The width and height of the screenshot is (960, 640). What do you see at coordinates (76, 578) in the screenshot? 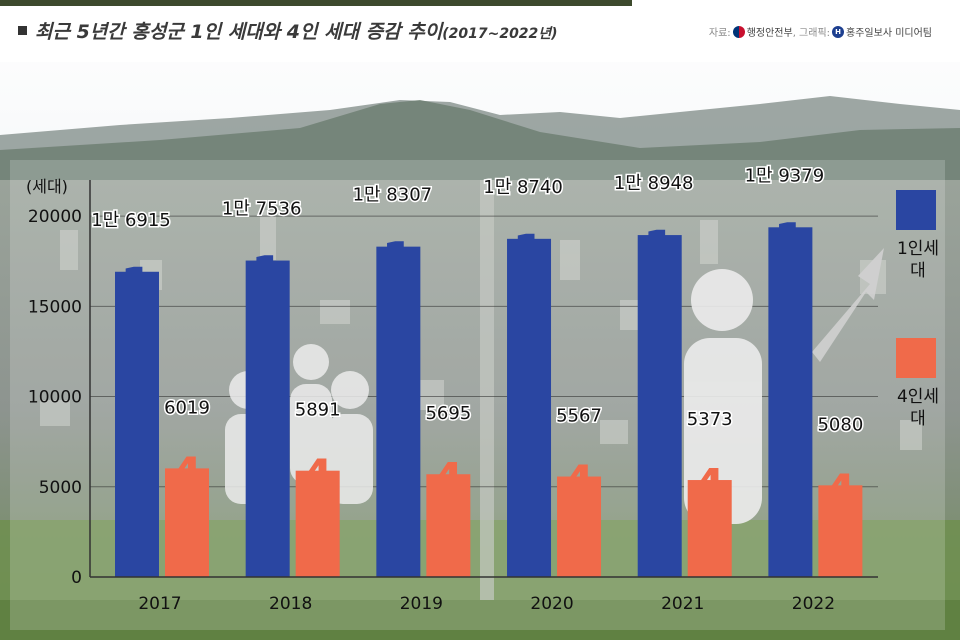
I see `y-tick-label: 0` at bounding box center [76, 578].